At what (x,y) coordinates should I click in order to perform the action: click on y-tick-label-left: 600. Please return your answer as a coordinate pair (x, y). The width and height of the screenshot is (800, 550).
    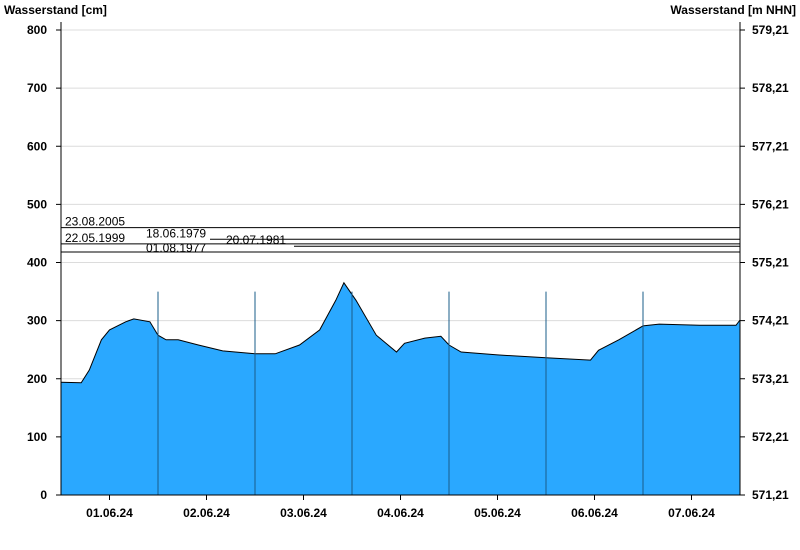
    Looking at the image, I should click on (37, 146).